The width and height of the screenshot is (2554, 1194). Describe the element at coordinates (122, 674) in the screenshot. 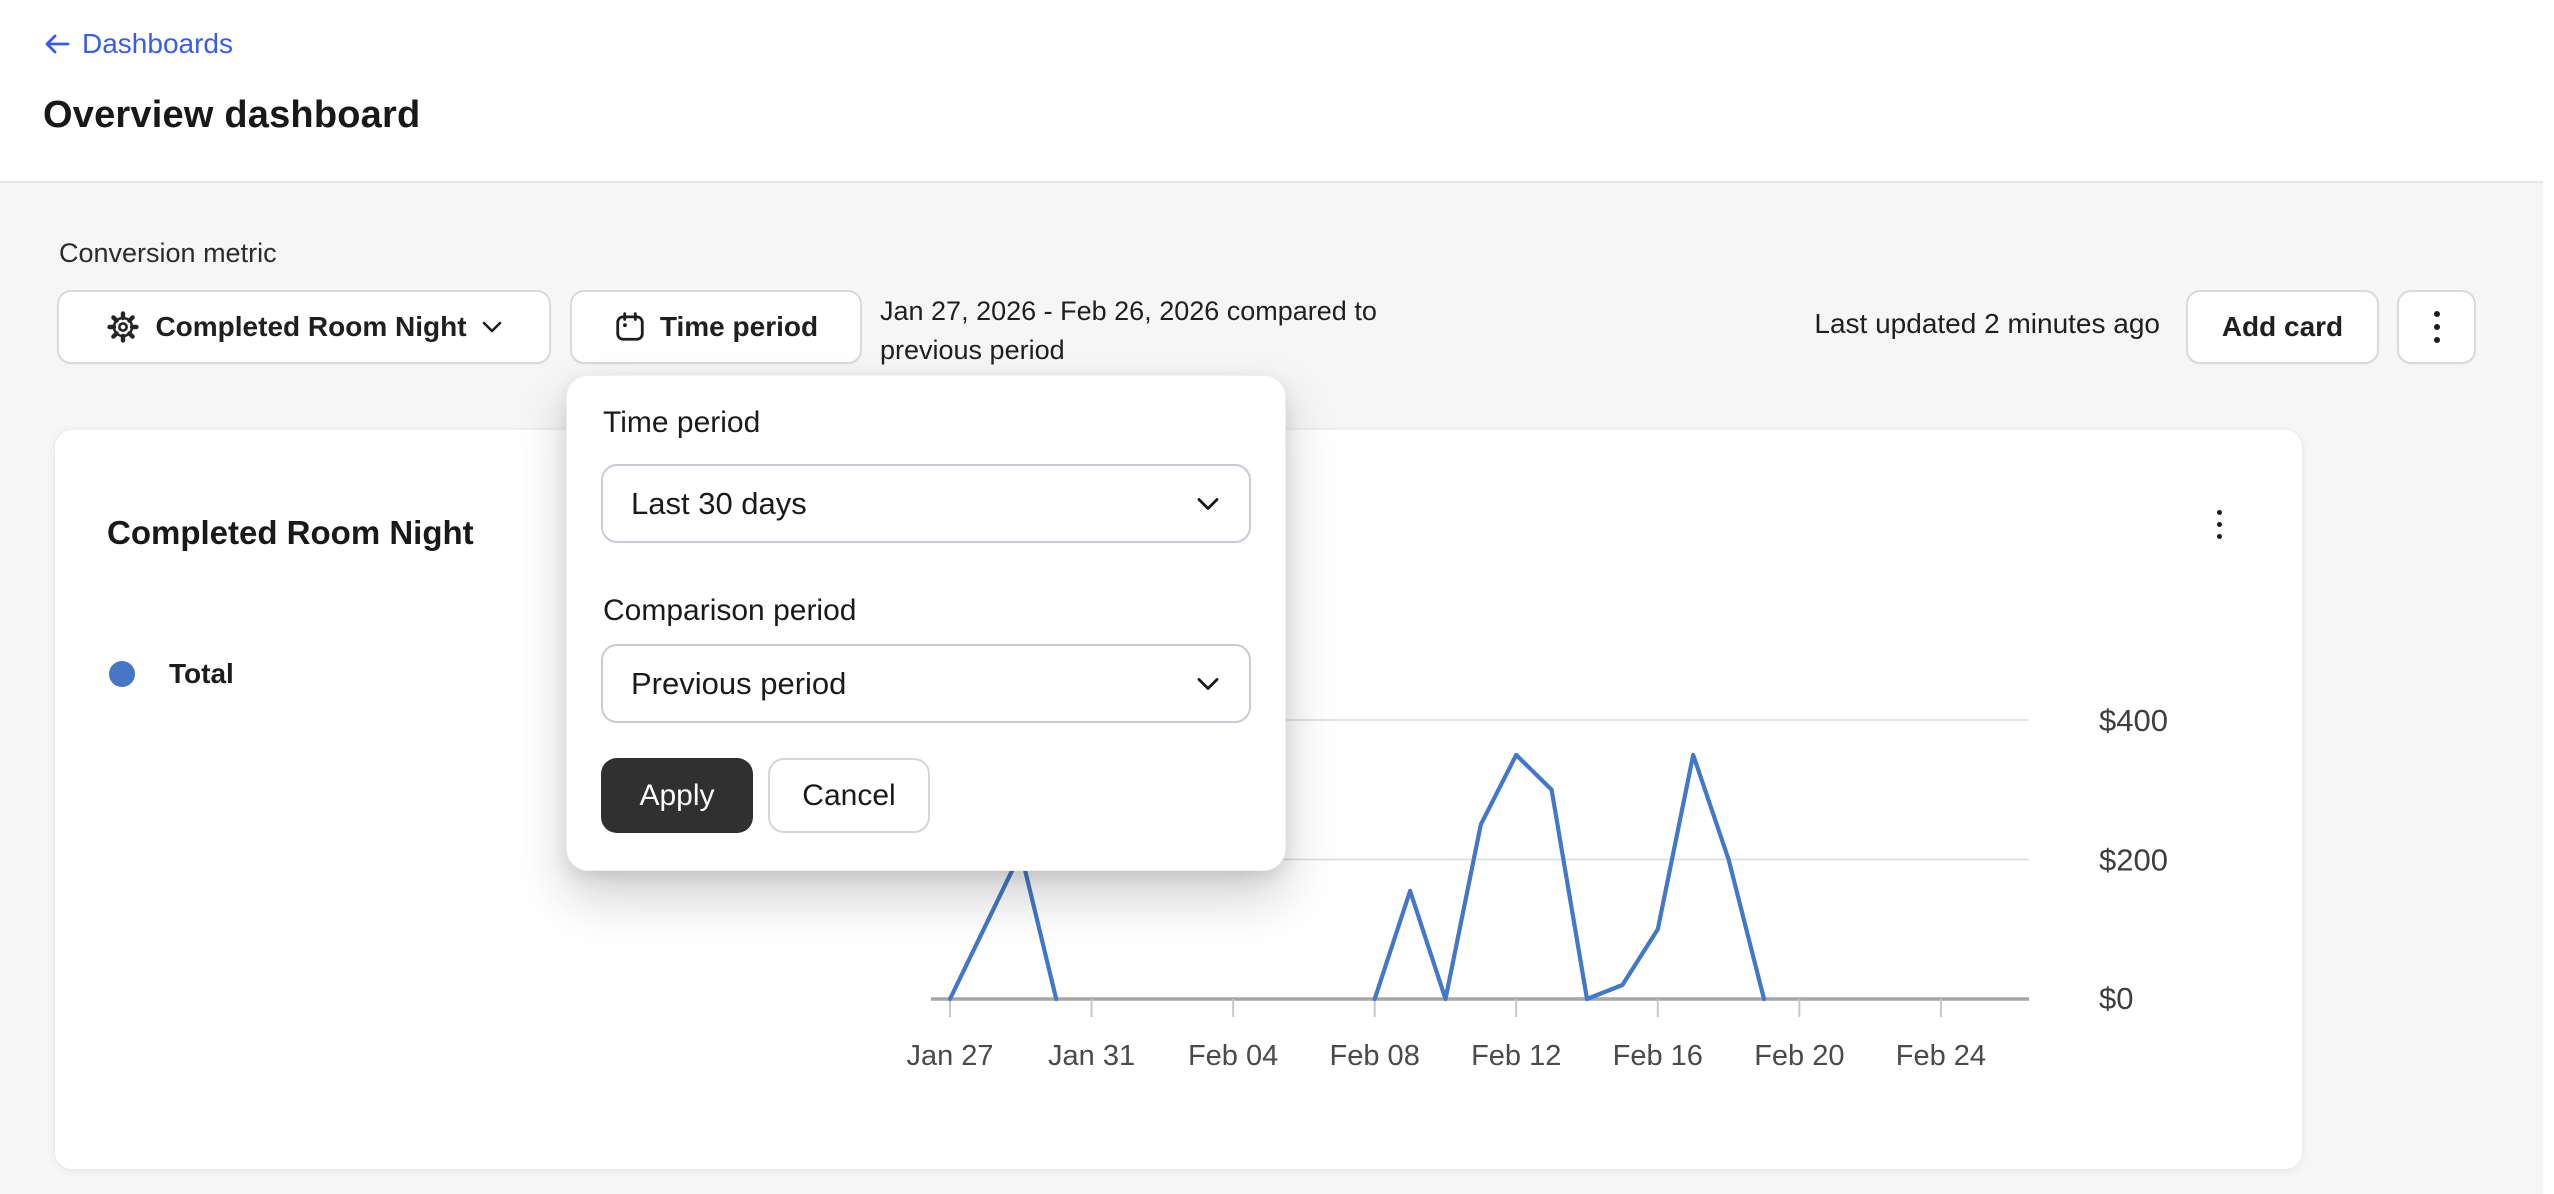

I see `legend-total-dot` at that location.